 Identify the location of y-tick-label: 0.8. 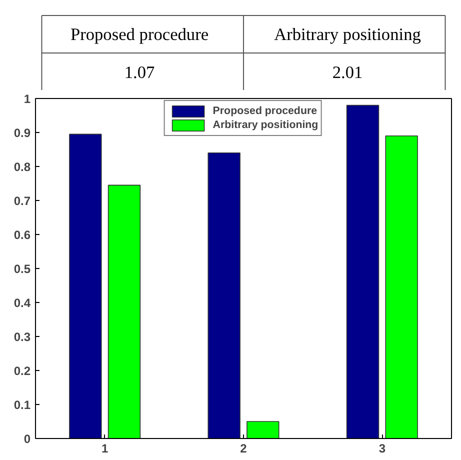
(22, 167).